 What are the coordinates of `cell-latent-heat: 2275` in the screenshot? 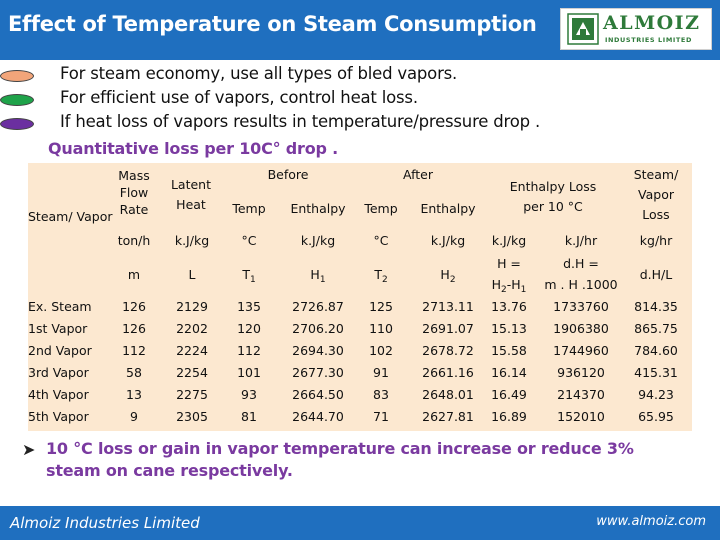 It's located at (192, 394).